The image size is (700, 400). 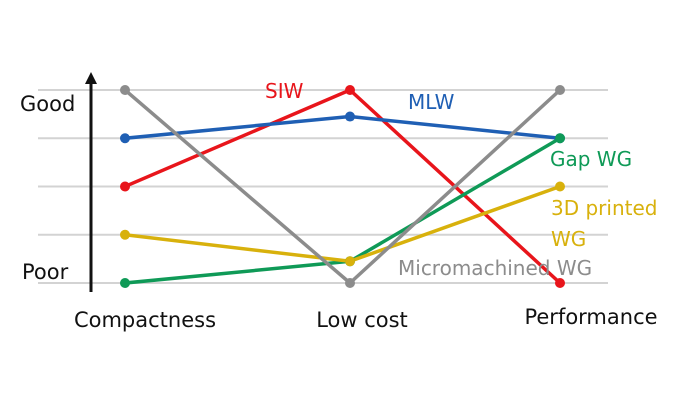 I want to click on series-line-mlw, so click(x=342, y=127).